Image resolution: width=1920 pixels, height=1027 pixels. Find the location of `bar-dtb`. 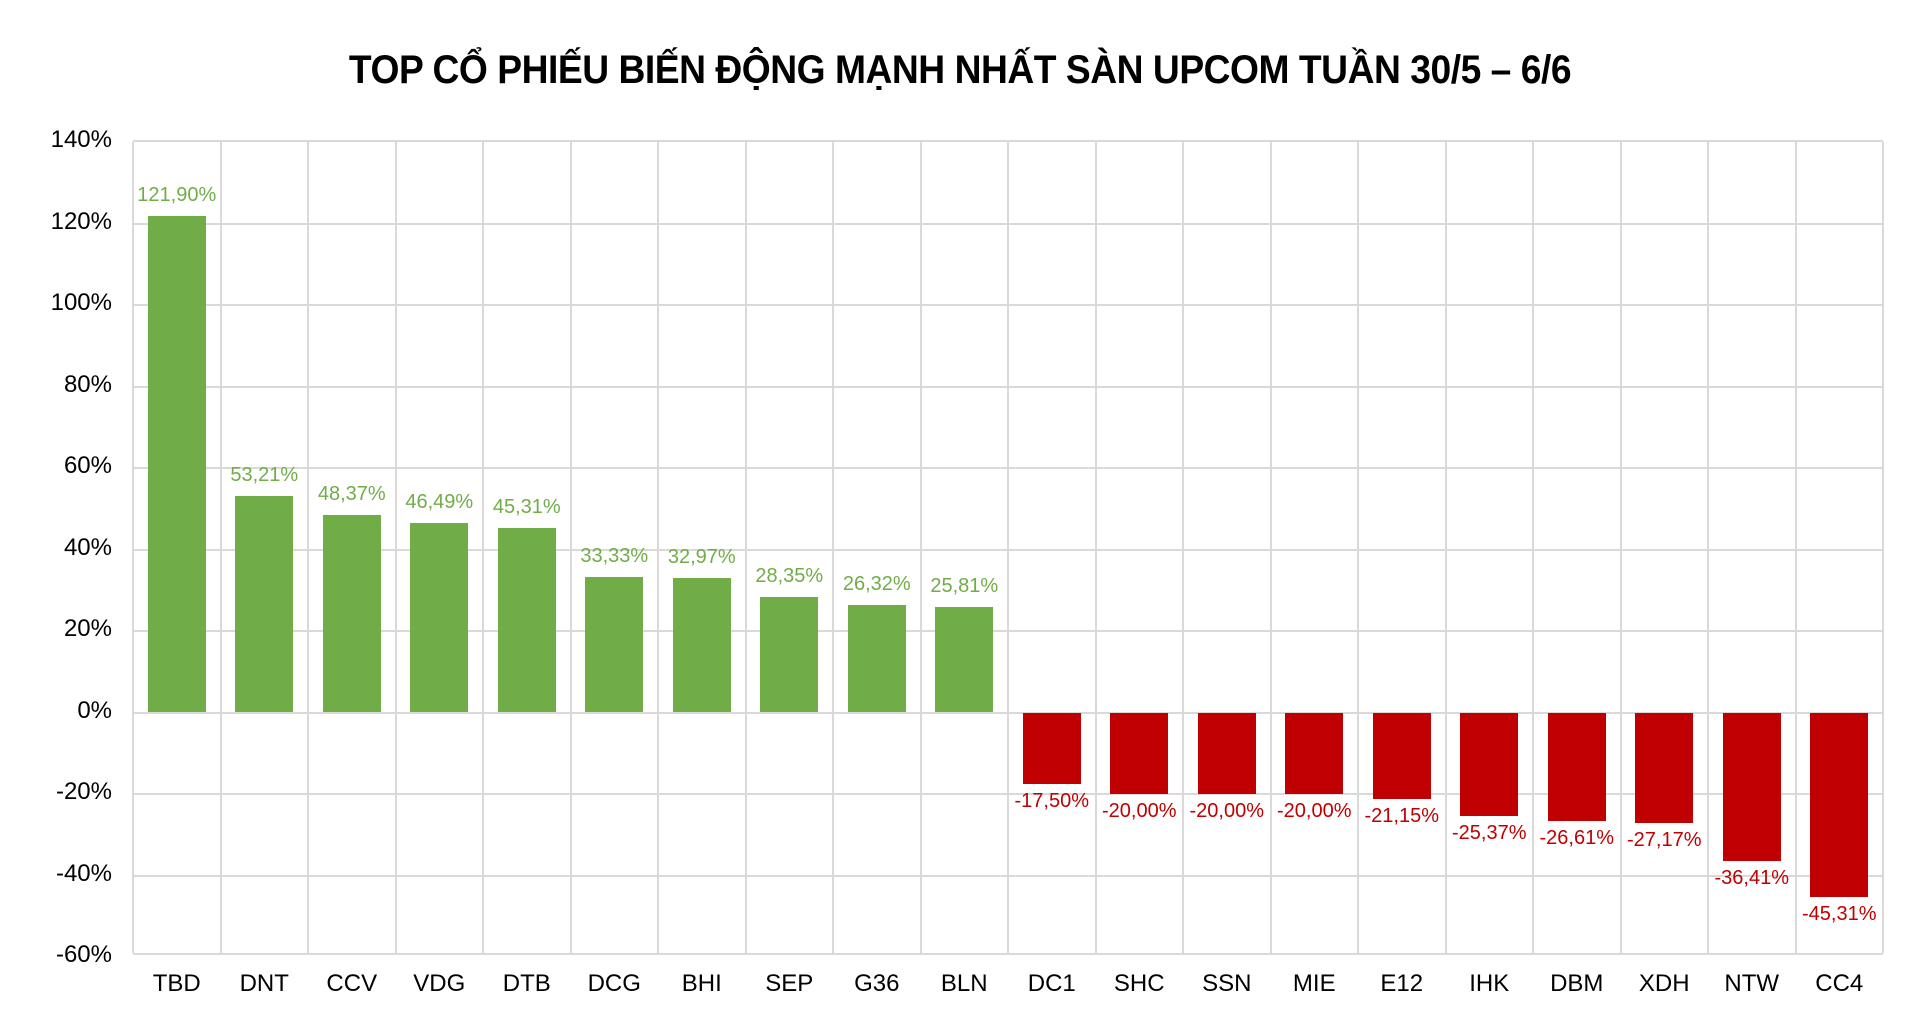

bar-dtb is located at coordinates (526, 620).